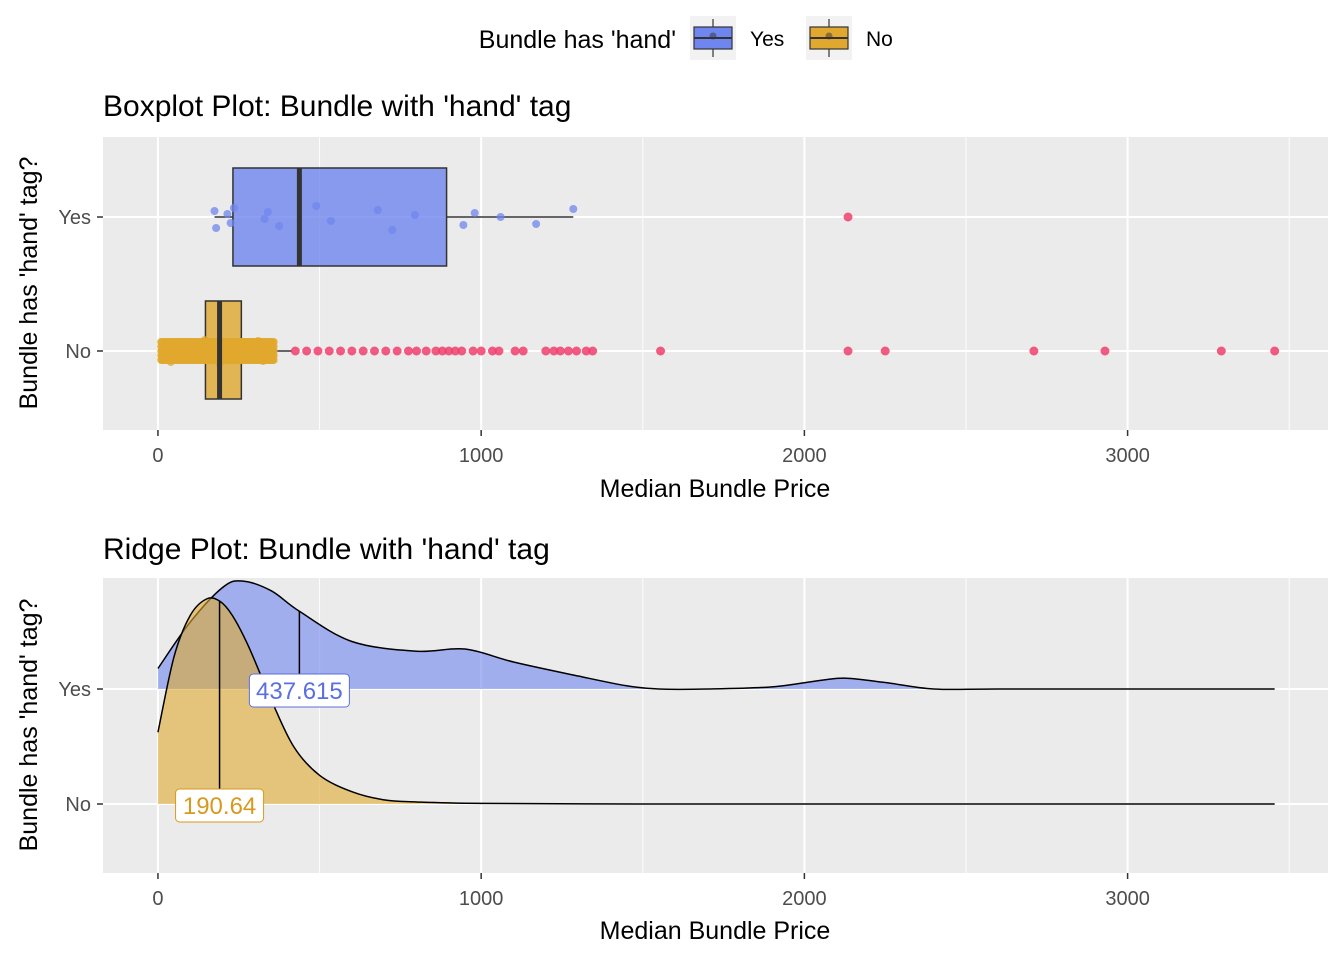 The image size is (1344, 965). I want to click on median-label-no: 190.64, so click(220, 805).